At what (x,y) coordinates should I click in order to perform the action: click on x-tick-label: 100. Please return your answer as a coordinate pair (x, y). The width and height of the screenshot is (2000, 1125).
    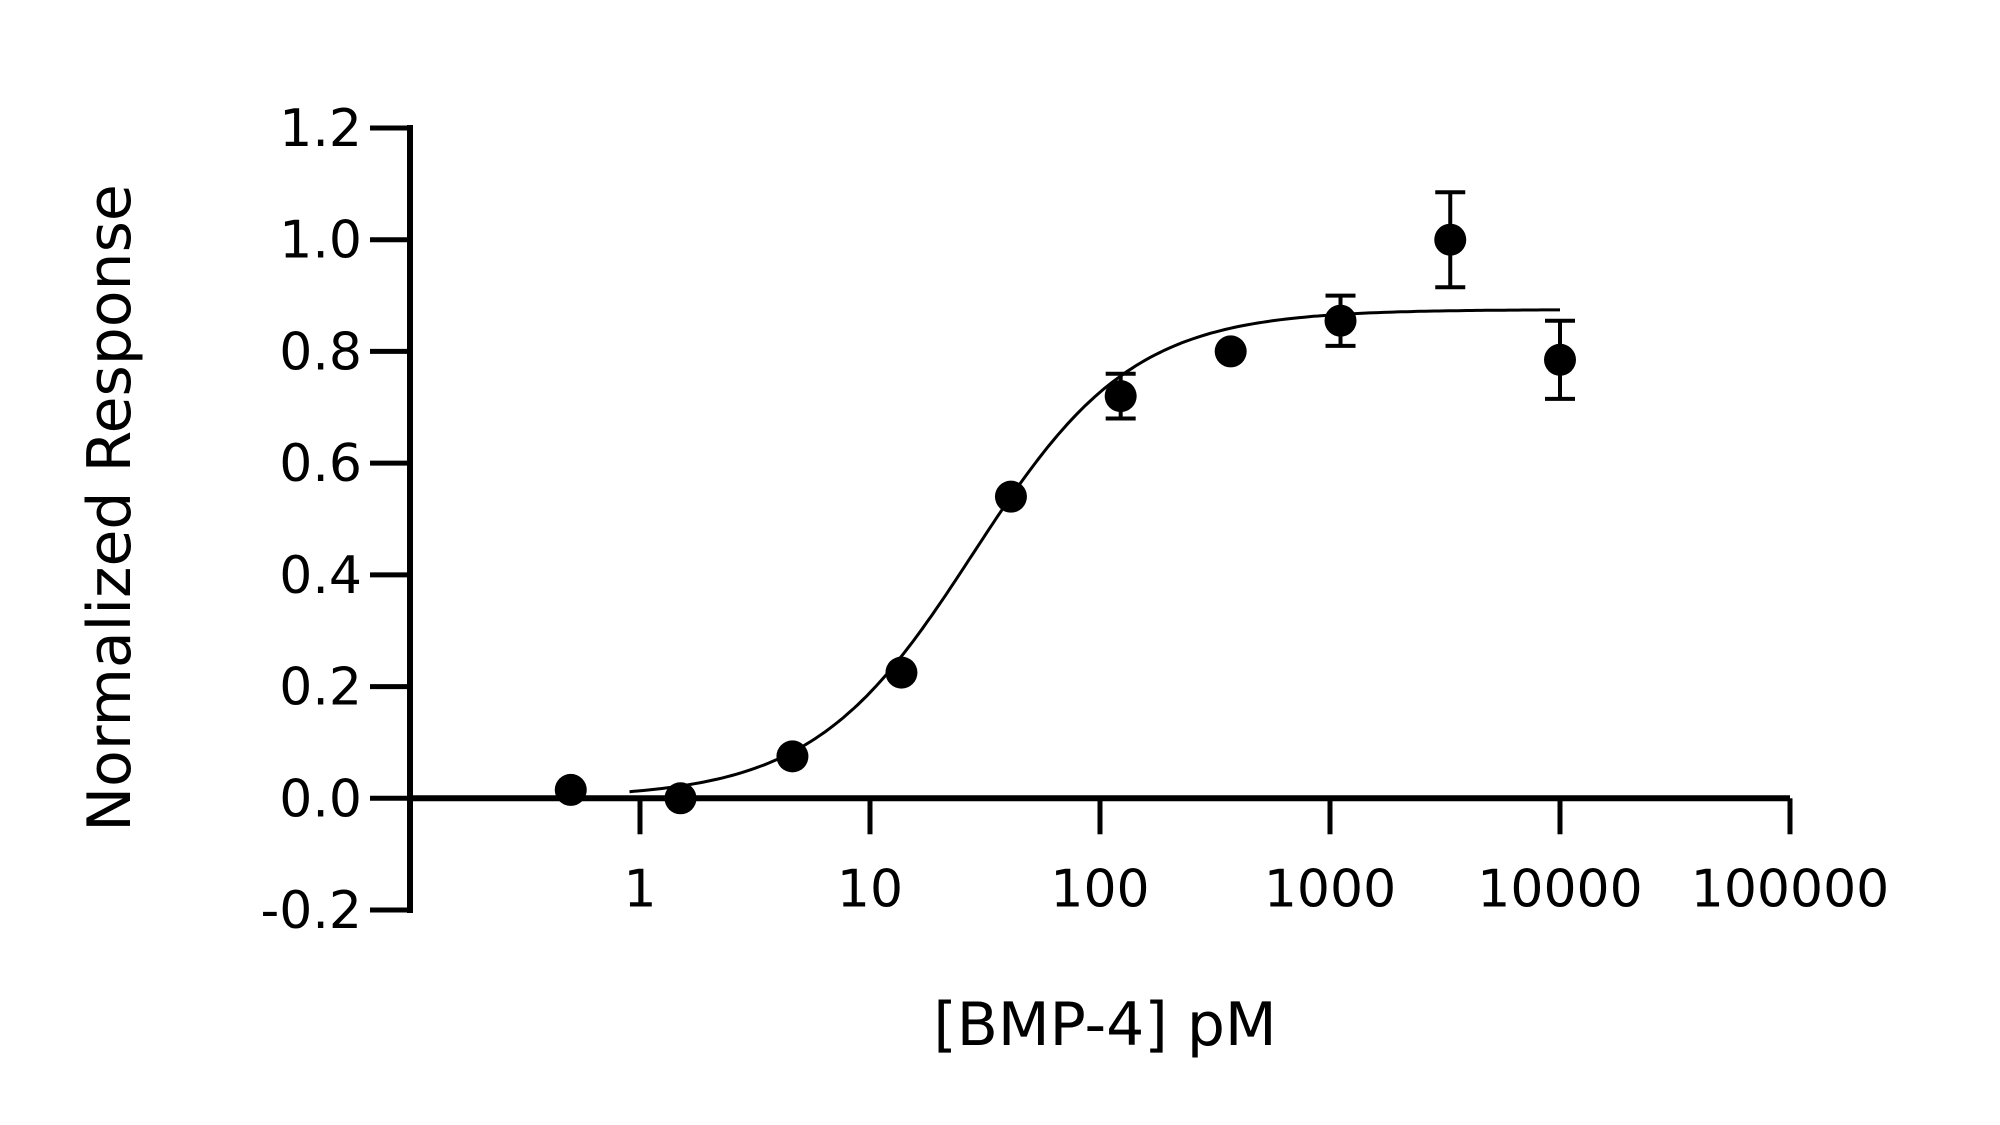
    Looking at the image, I should click on (1099, 889).